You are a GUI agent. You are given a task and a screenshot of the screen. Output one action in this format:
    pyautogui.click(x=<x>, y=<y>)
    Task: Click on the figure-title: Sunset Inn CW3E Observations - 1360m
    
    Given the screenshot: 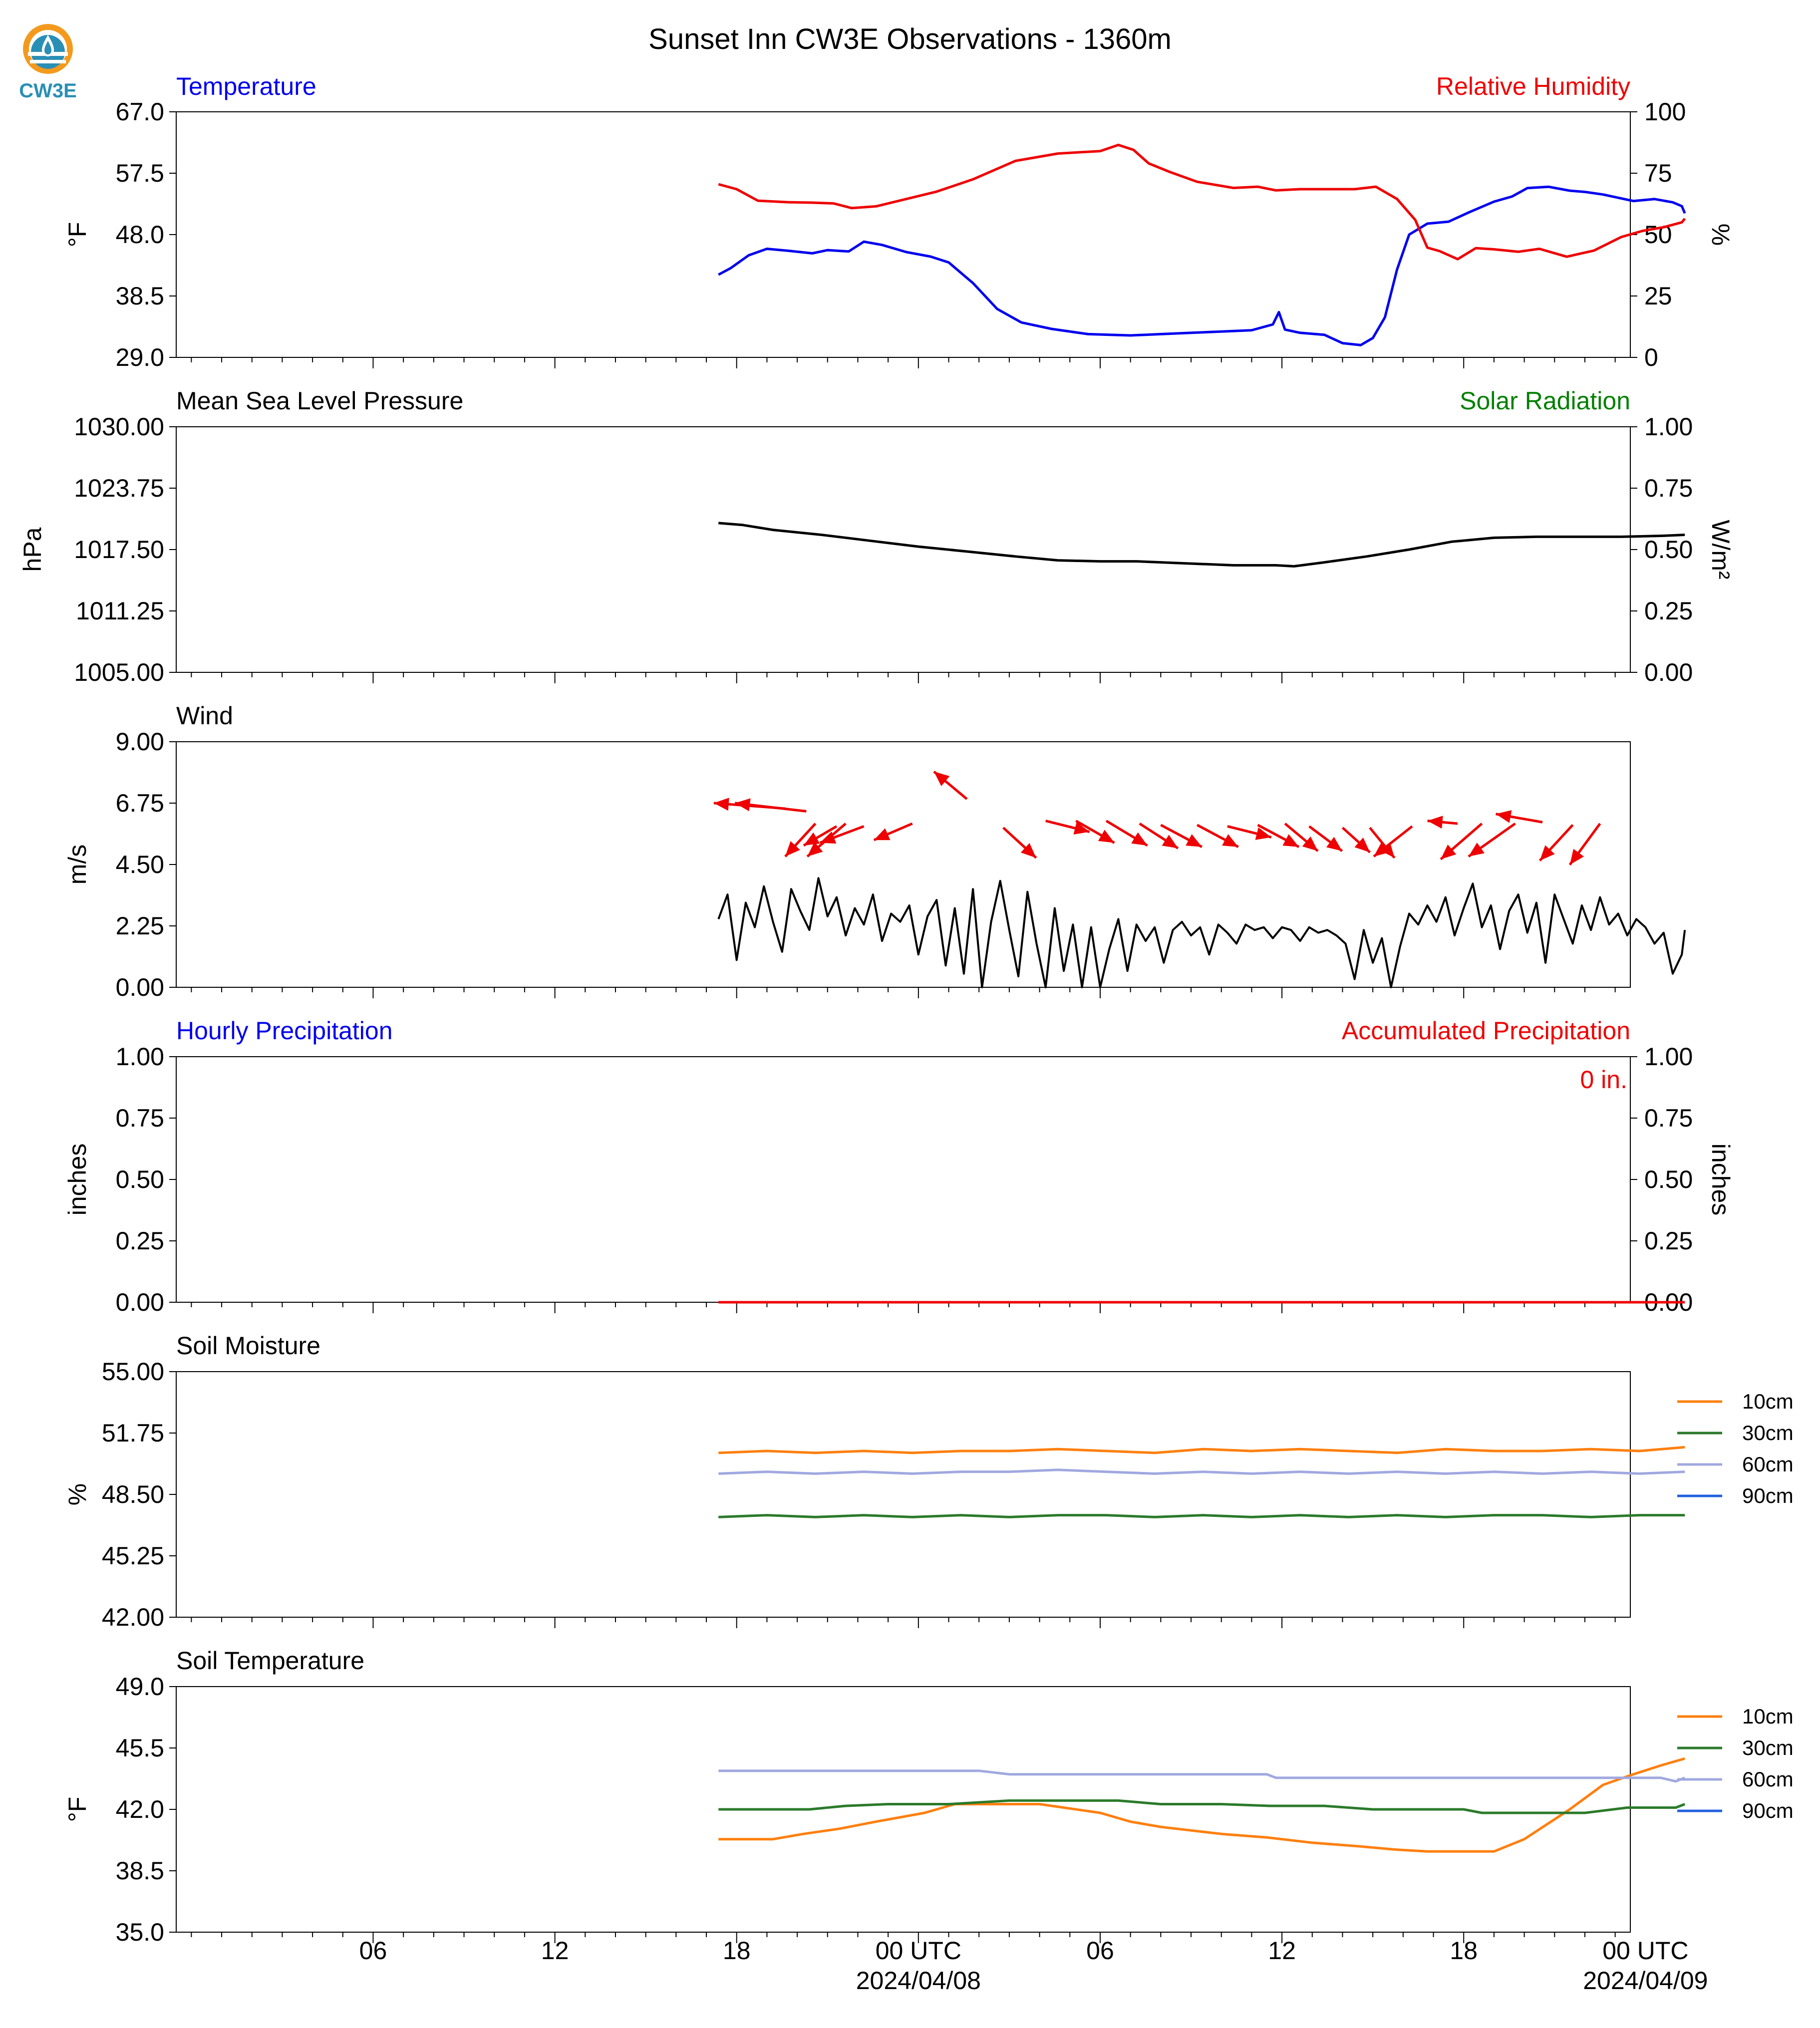 What is the action you would take?
    pyautogui.click(x=910, y=39)
    